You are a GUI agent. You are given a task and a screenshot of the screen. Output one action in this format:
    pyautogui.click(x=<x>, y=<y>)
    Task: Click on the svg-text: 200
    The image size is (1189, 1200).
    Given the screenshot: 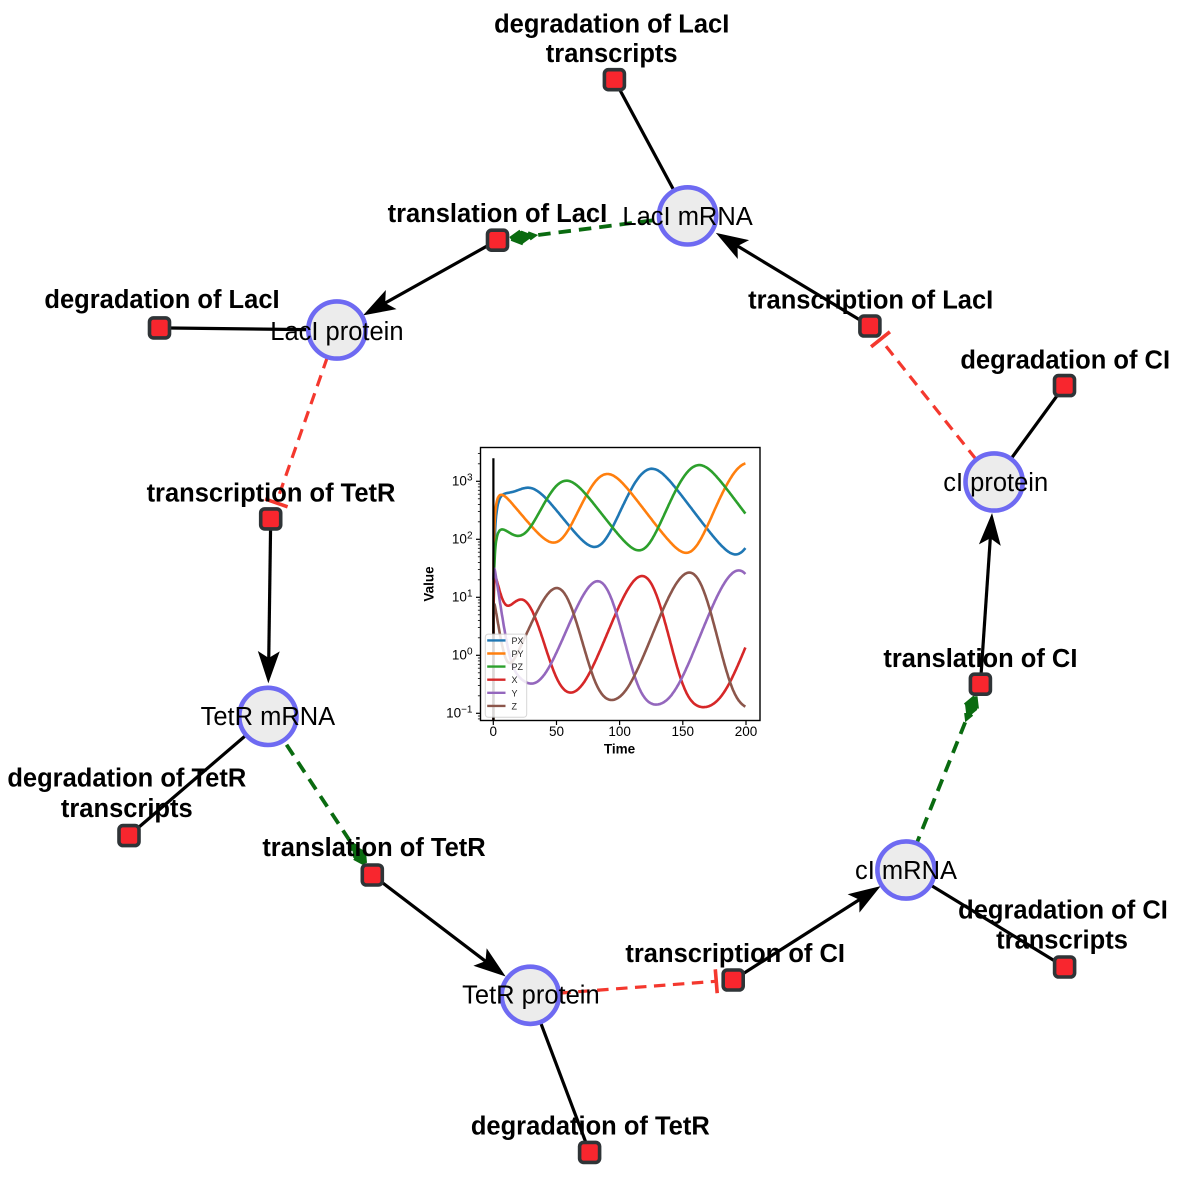 What is the action you would take?
    pyautogui.click(x=746, y=731)
    